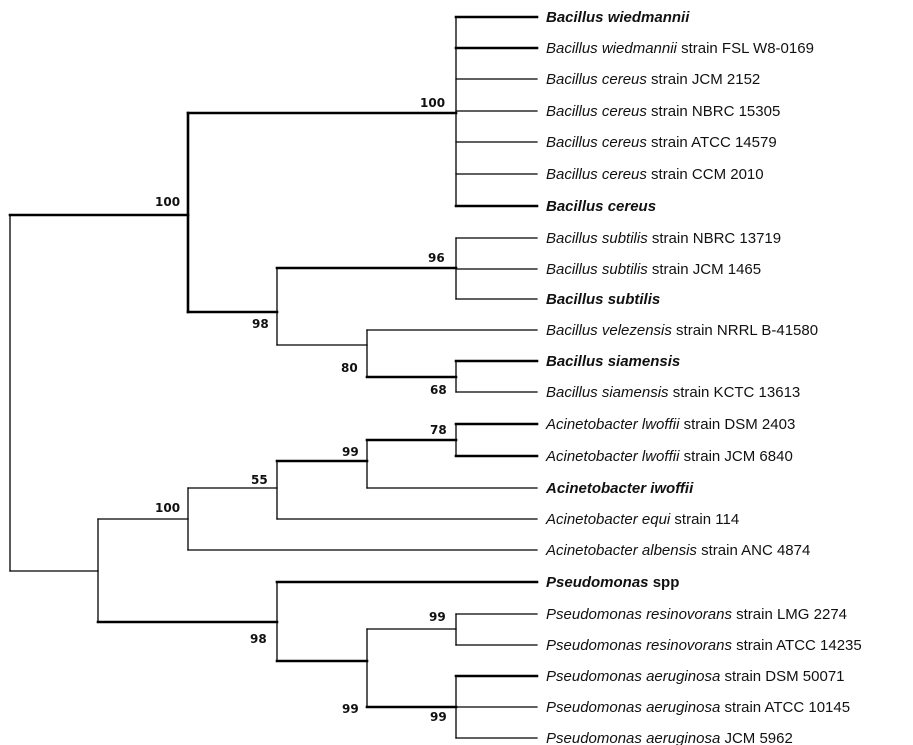  Describe the element at coordinates (258, 639) in the screenshot. I see `bootstrap-pseudomonas-clade: 98` at that location.